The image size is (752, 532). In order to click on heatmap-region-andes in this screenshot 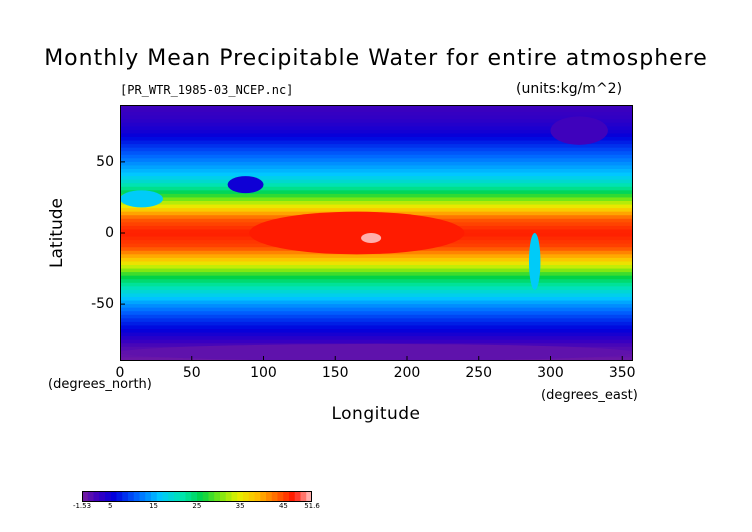, I will do `click(534, 261)`.